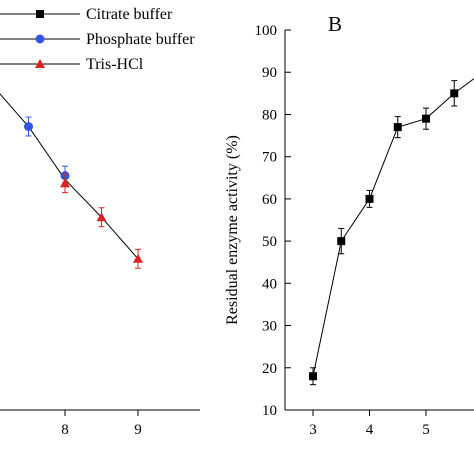 This screenshot has width=474, height=474. I want to click on panel-b-y-tick-label: 40, so click(269, 284).